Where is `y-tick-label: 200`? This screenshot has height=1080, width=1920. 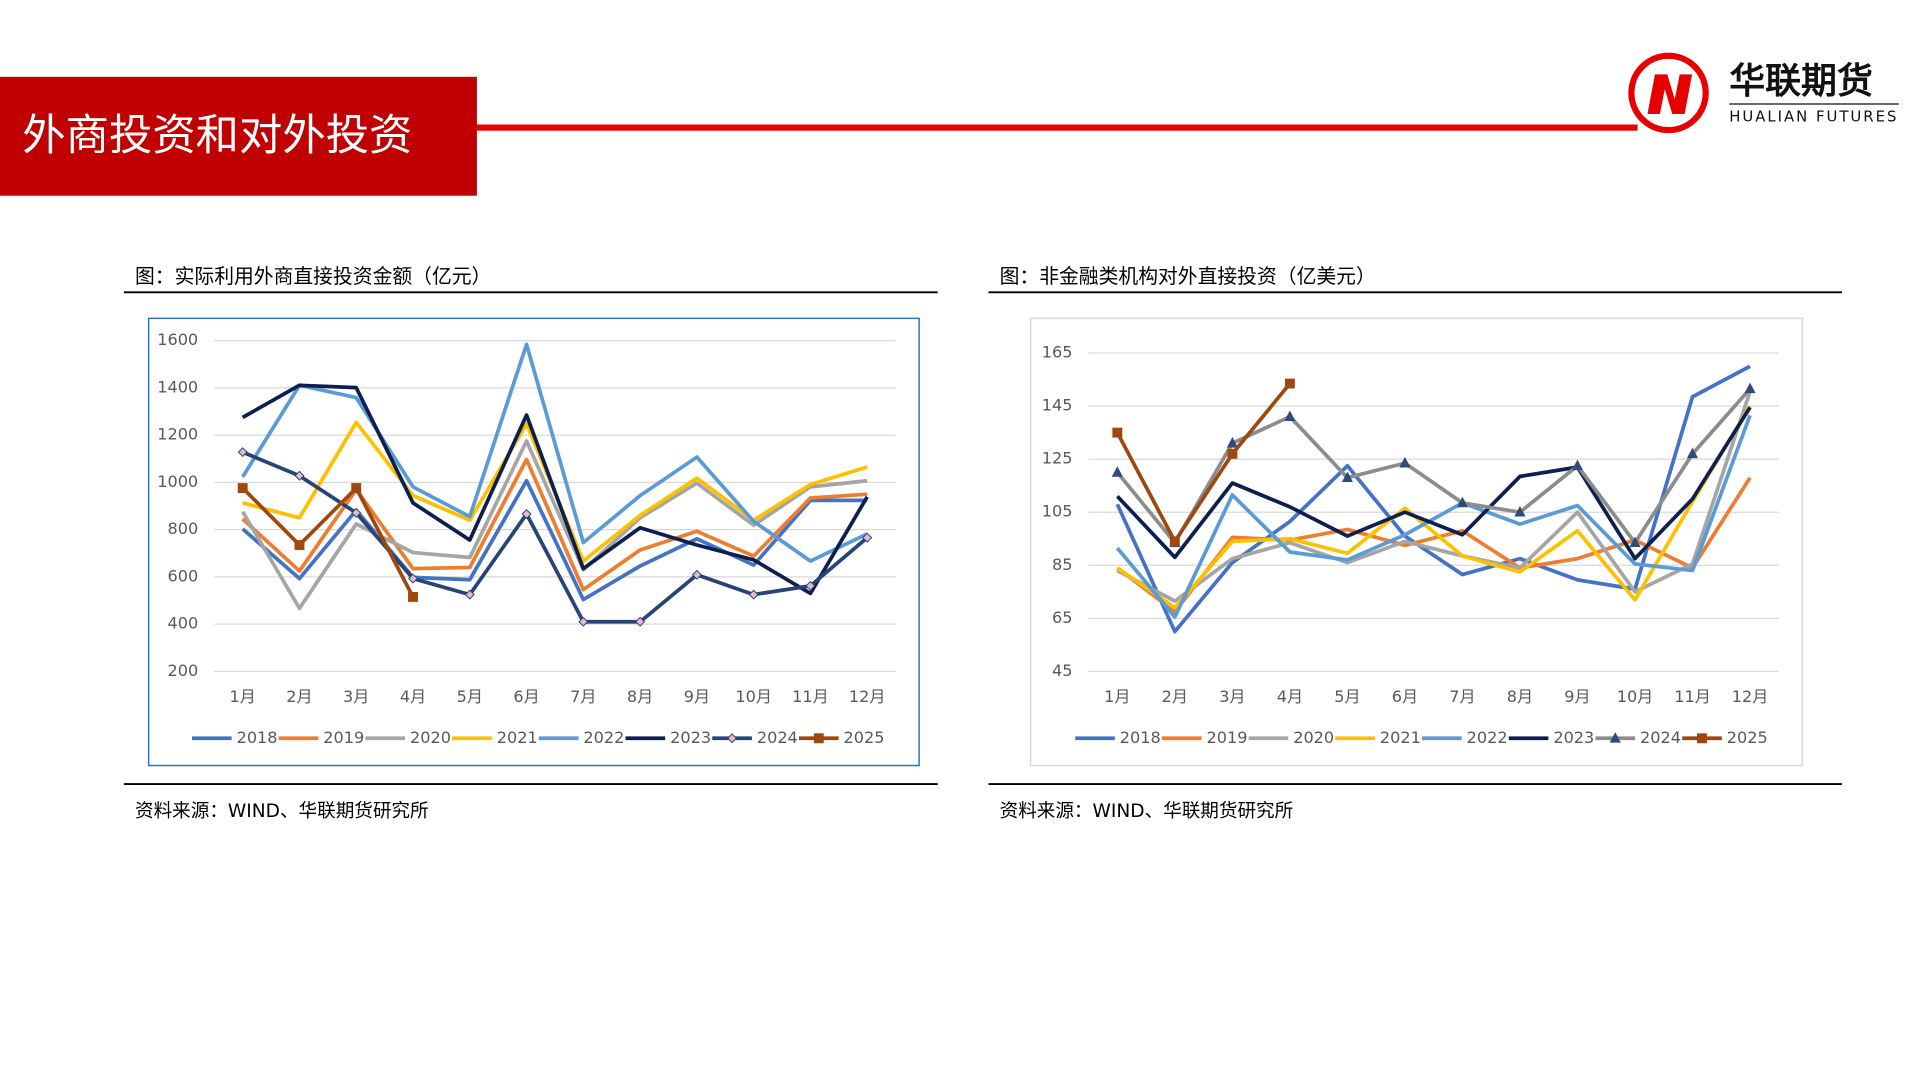
y-tick-label: 200 is located at coordinates (182, 670).